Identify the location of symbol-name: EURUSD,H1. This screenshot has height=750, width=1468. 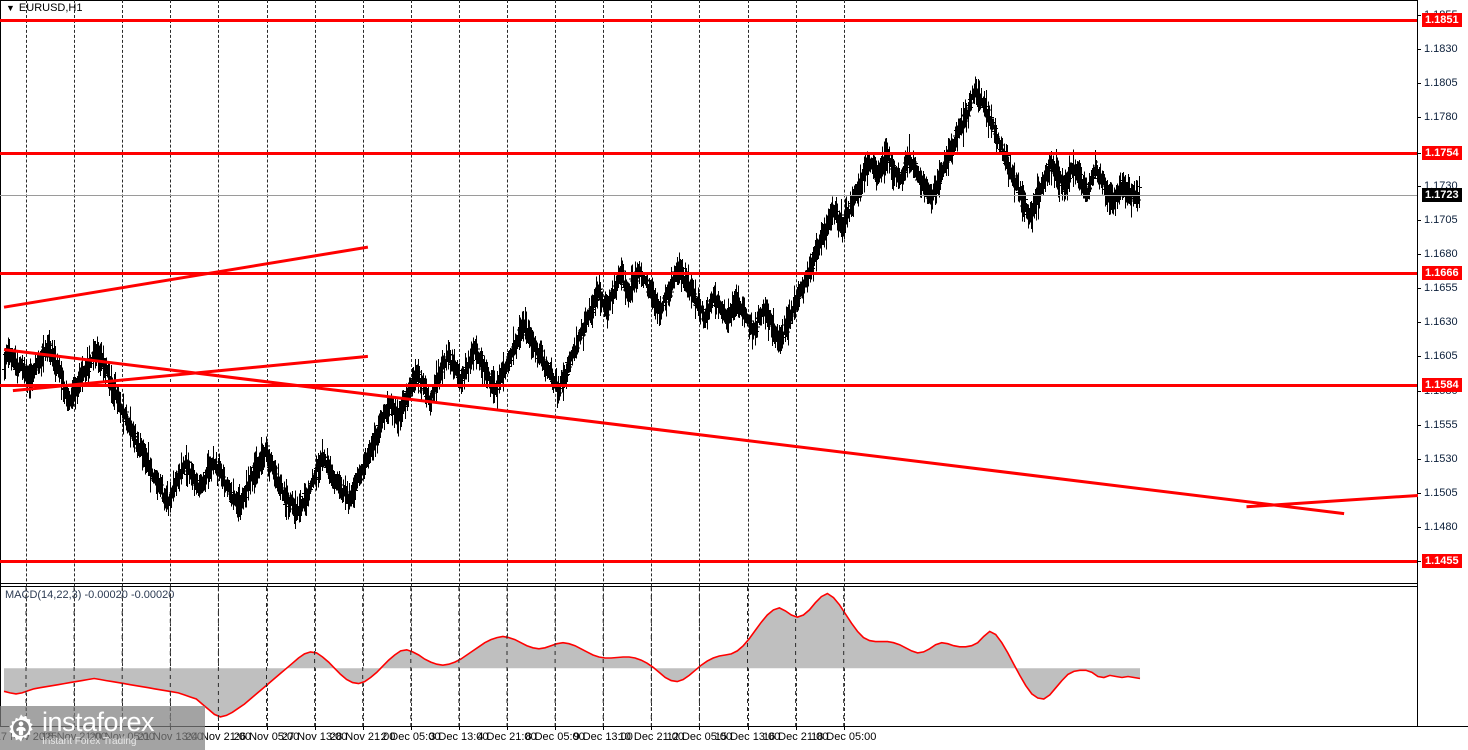
(50, 8).